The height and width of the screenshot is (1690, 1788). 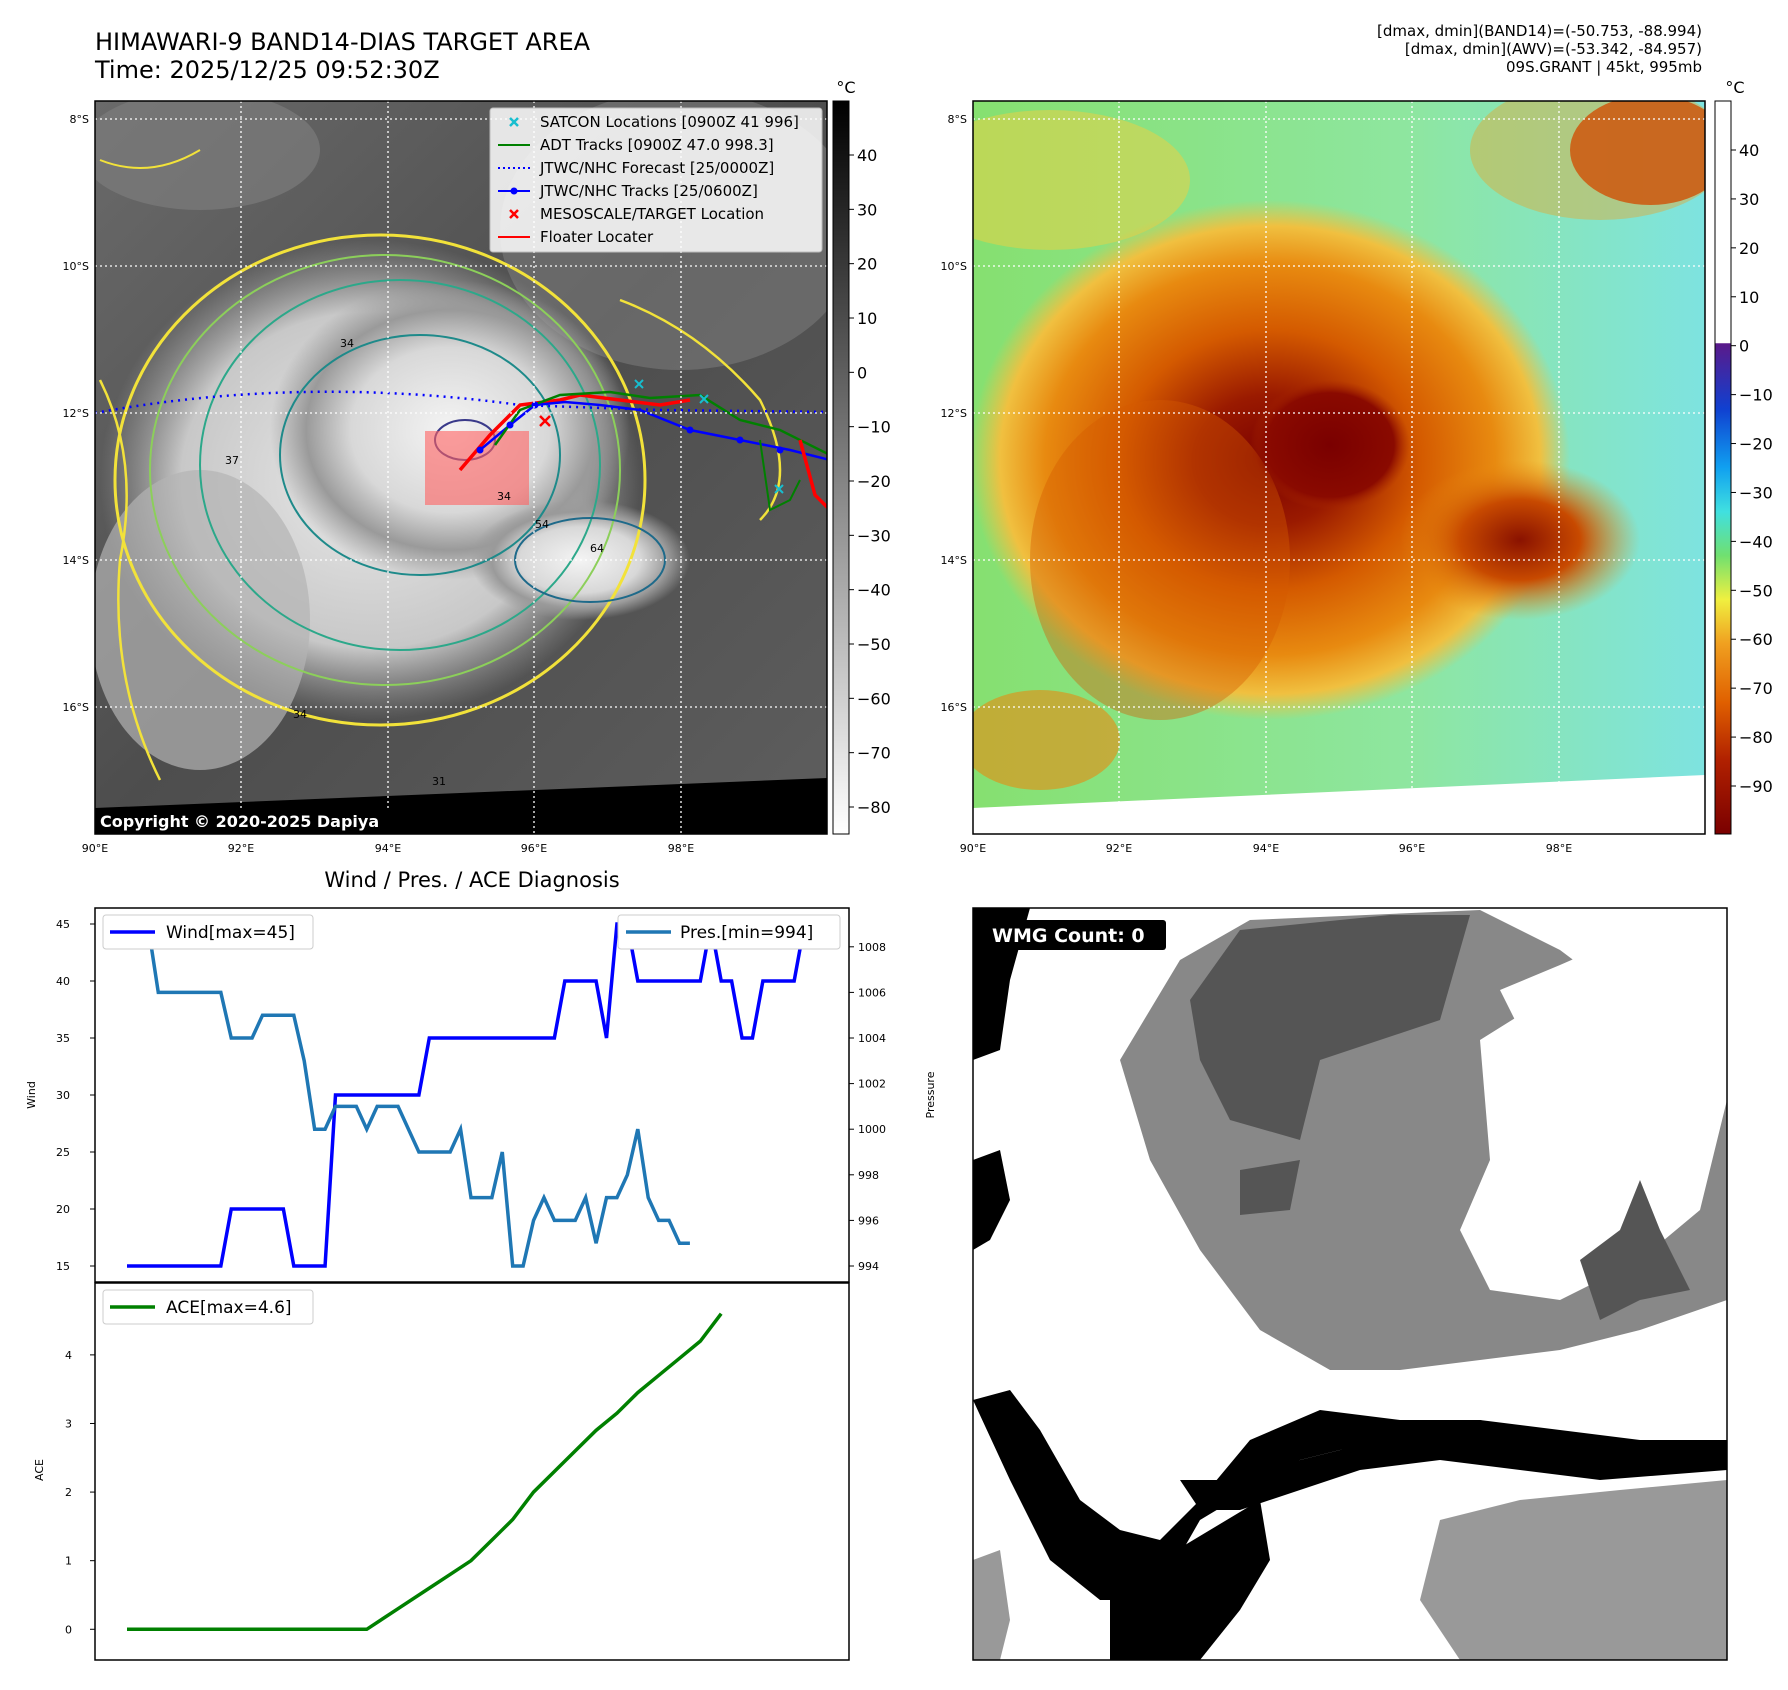 What do you see at coordinates (1756, 688) in the screenshot?
I see `enhanced-colorbar-tick: −70` at bounding box center [1756, 688].